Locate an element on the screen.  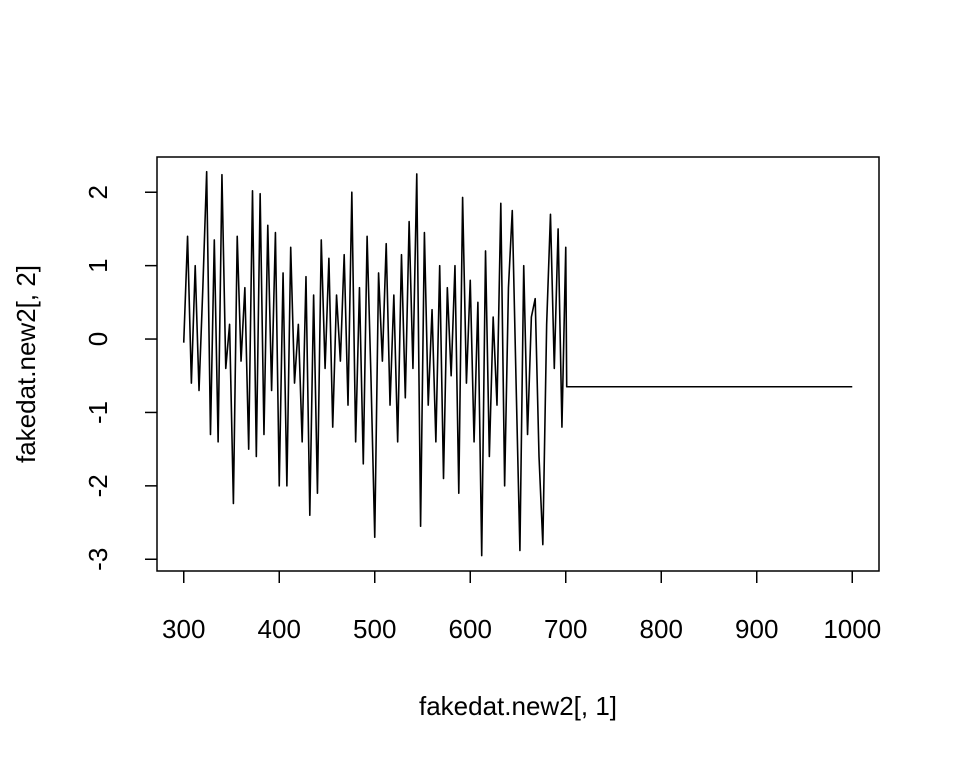
x-tick-label: 400 is located at coordinates (279, 629).